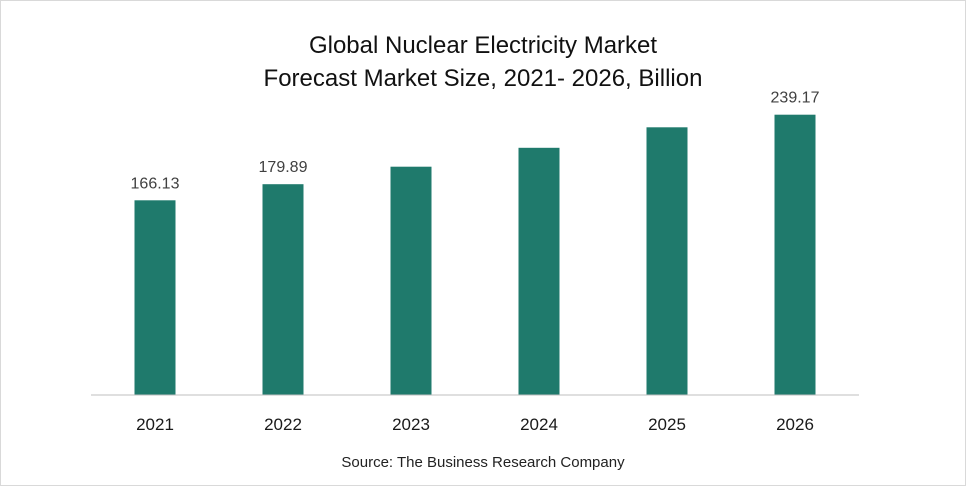 This screenshot has width=966, height=486. What do you see at coordinates (667, 261) in the screenshot?
I see `bar-2025` at bounding box center [667, 261].